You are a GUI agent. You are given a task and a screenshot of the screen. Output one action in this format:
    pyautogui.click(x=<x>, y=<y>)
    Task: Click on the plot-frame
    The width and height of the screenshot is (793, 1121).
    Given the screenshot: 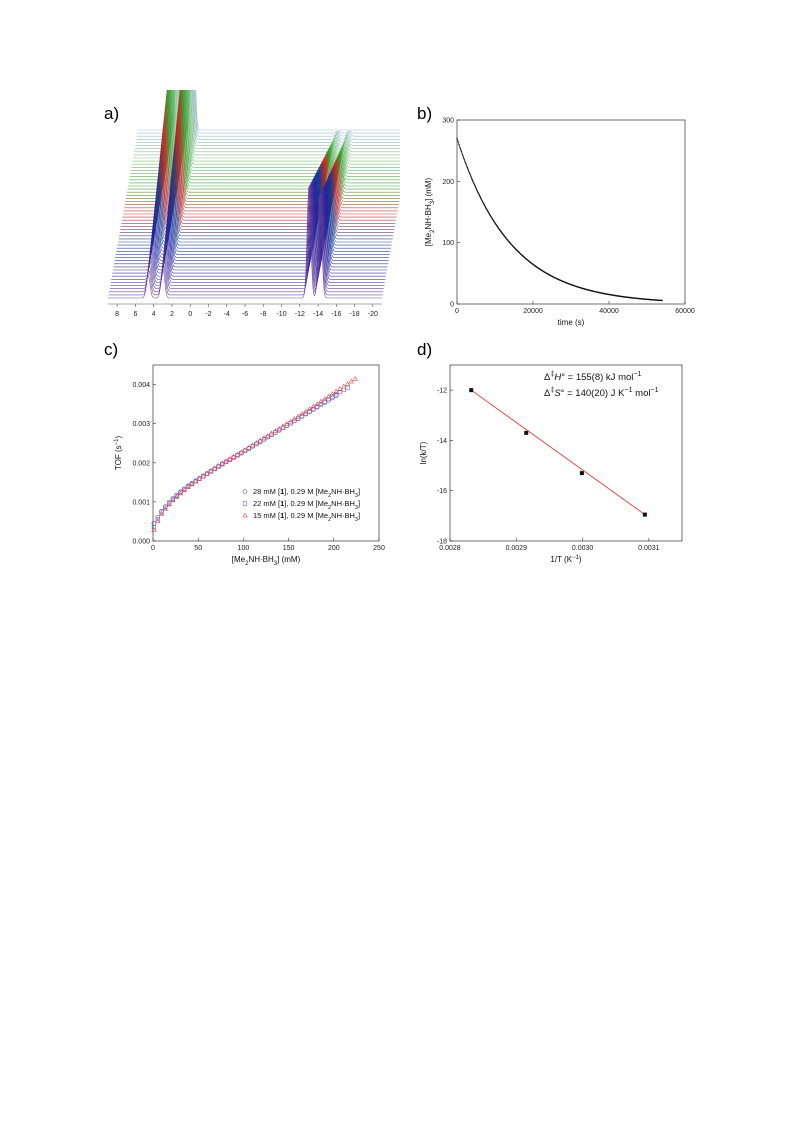 What is the action you would take?
    pyautogui.click(x=266, y=453)
    